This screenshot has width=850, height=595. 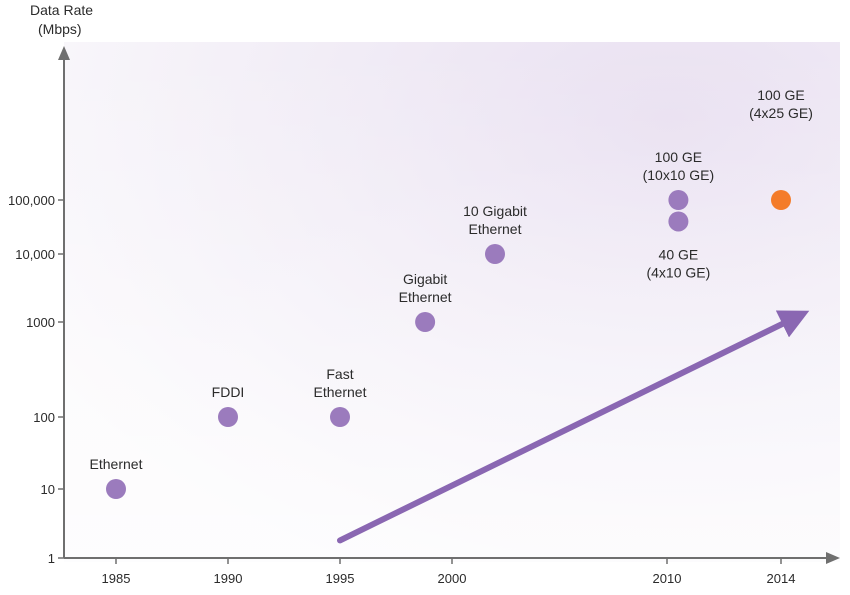 What do you see at coordinates (61, 10) in the screenshot?
I see `y-axis-title-line-1: Data Rate` at bounding box center [61, 10].